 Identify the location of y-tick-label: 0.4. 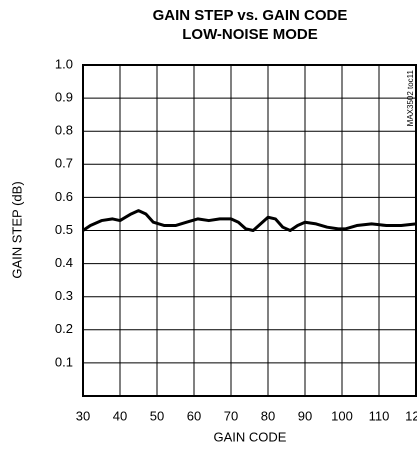
(64, 262).